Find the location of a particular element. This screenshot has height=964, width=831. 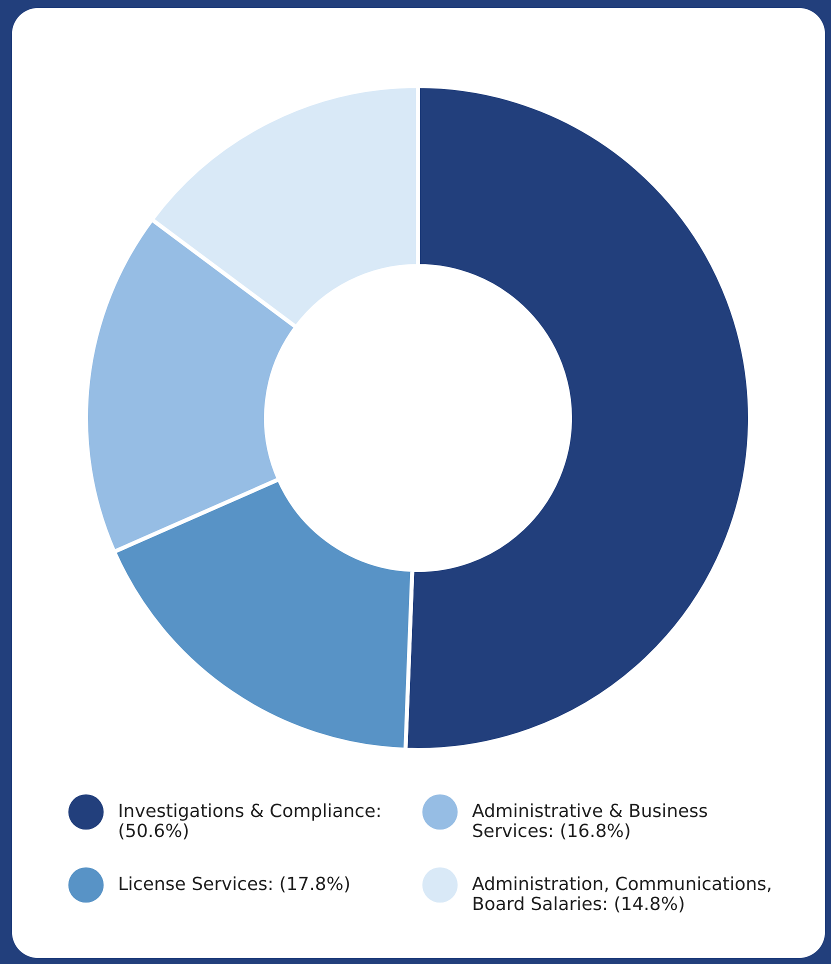

legend-label: Investigations & Compliance: (50.6%) is located at coordinates (250, 821).